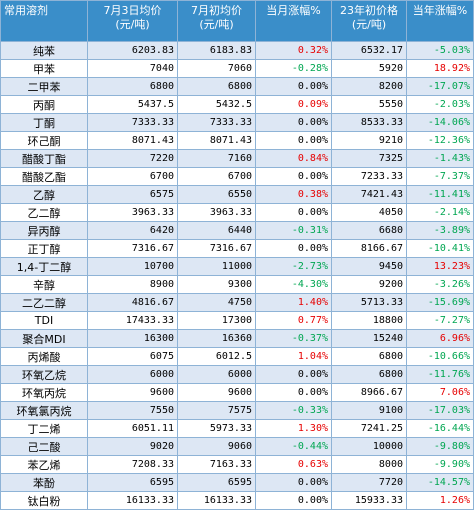 This screenshot has height=510, width=474. Describe the element at coordinates (44, 194) in the screenshot. I see `cell-solvent-name: 乙醇` at that location.